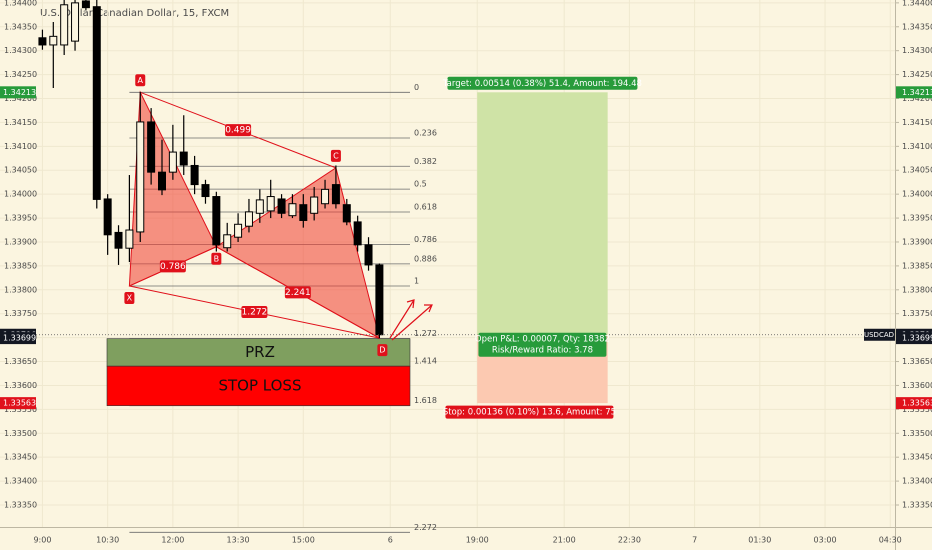  Describe the element at coordinates (255, 313) in the screenshot. I see `ratio-label: 1.272` at that location.